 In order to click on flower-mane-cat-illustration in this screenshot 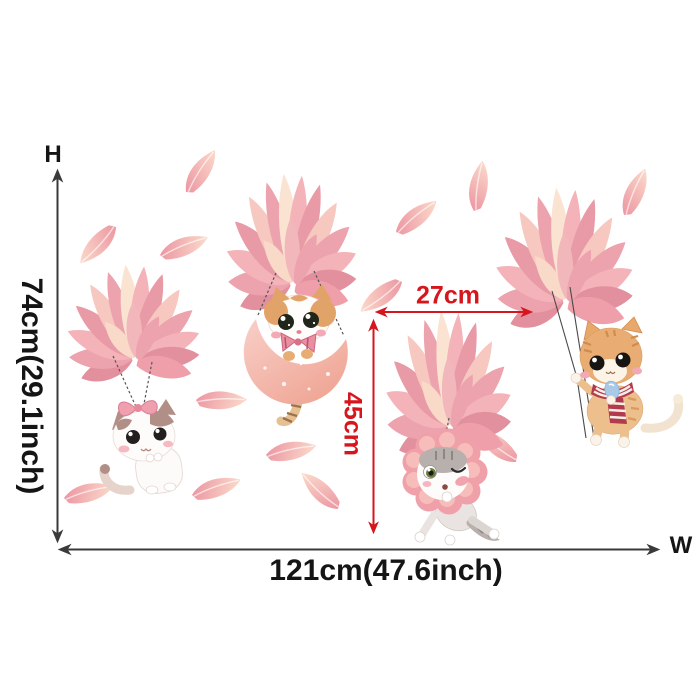, I will do `click(453, 481)`.